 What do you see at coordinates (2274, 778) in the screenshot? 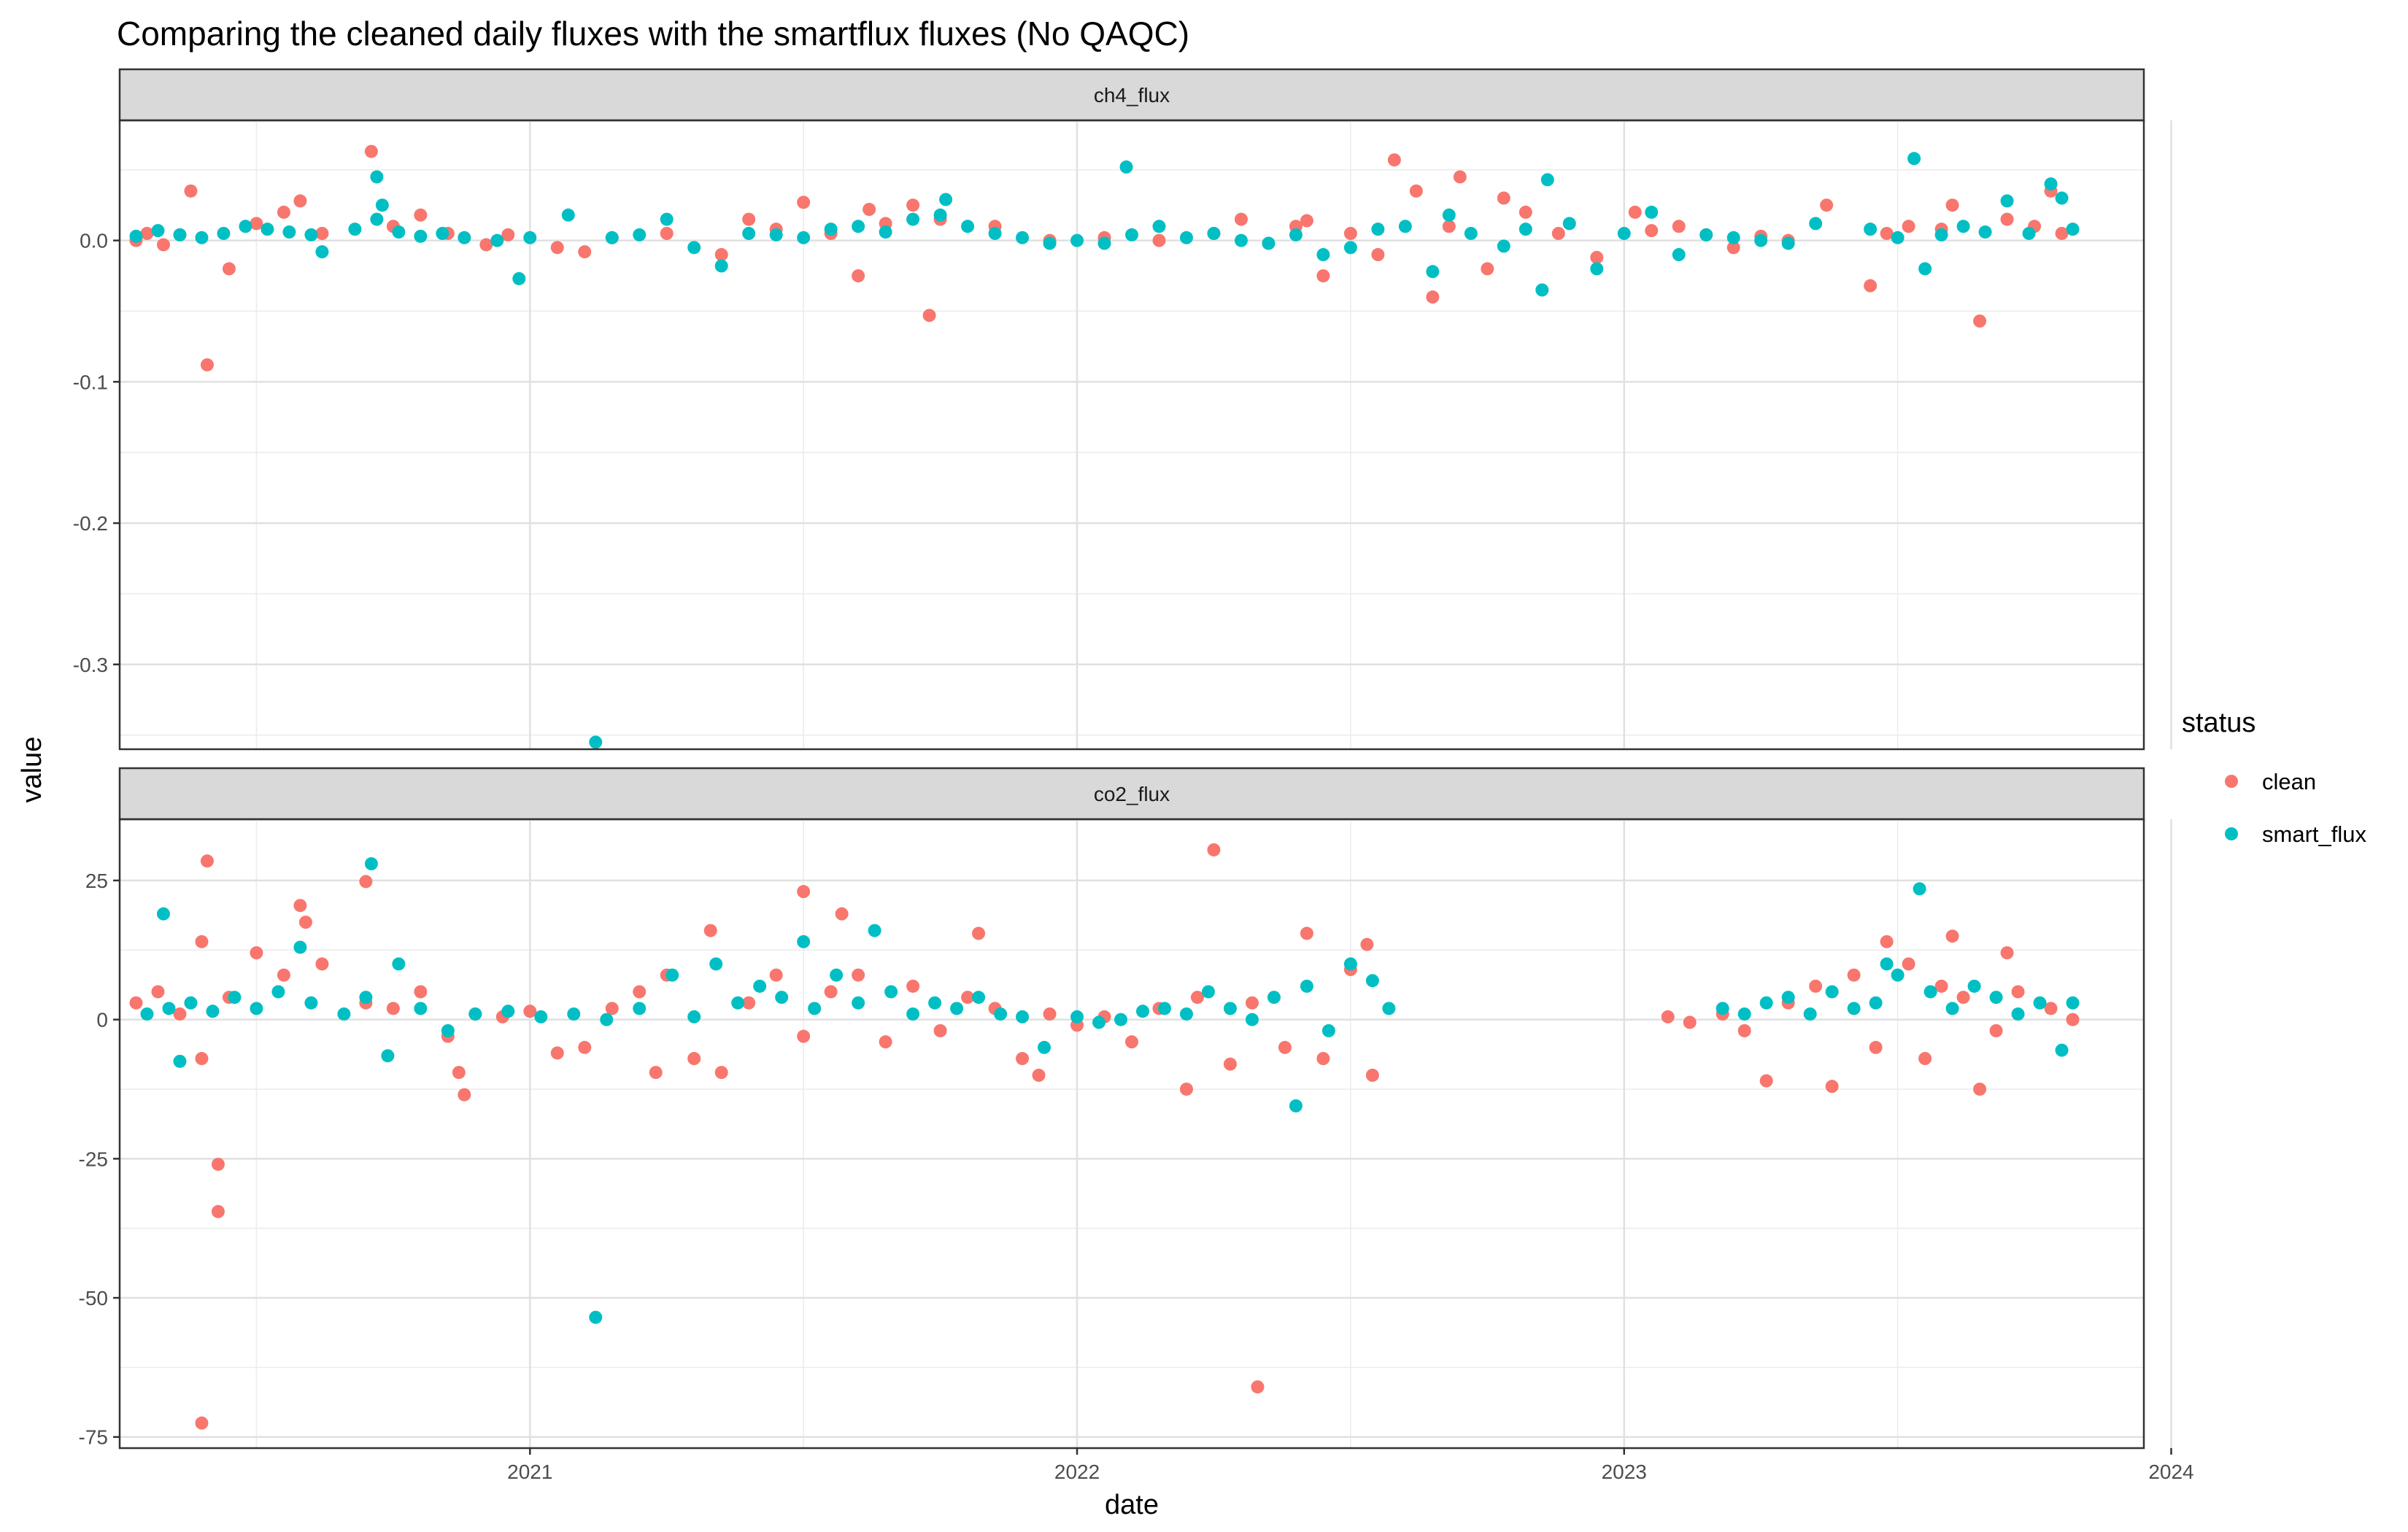
I see `legend: status clean smart_flux` at bounding box center [2274, 778].